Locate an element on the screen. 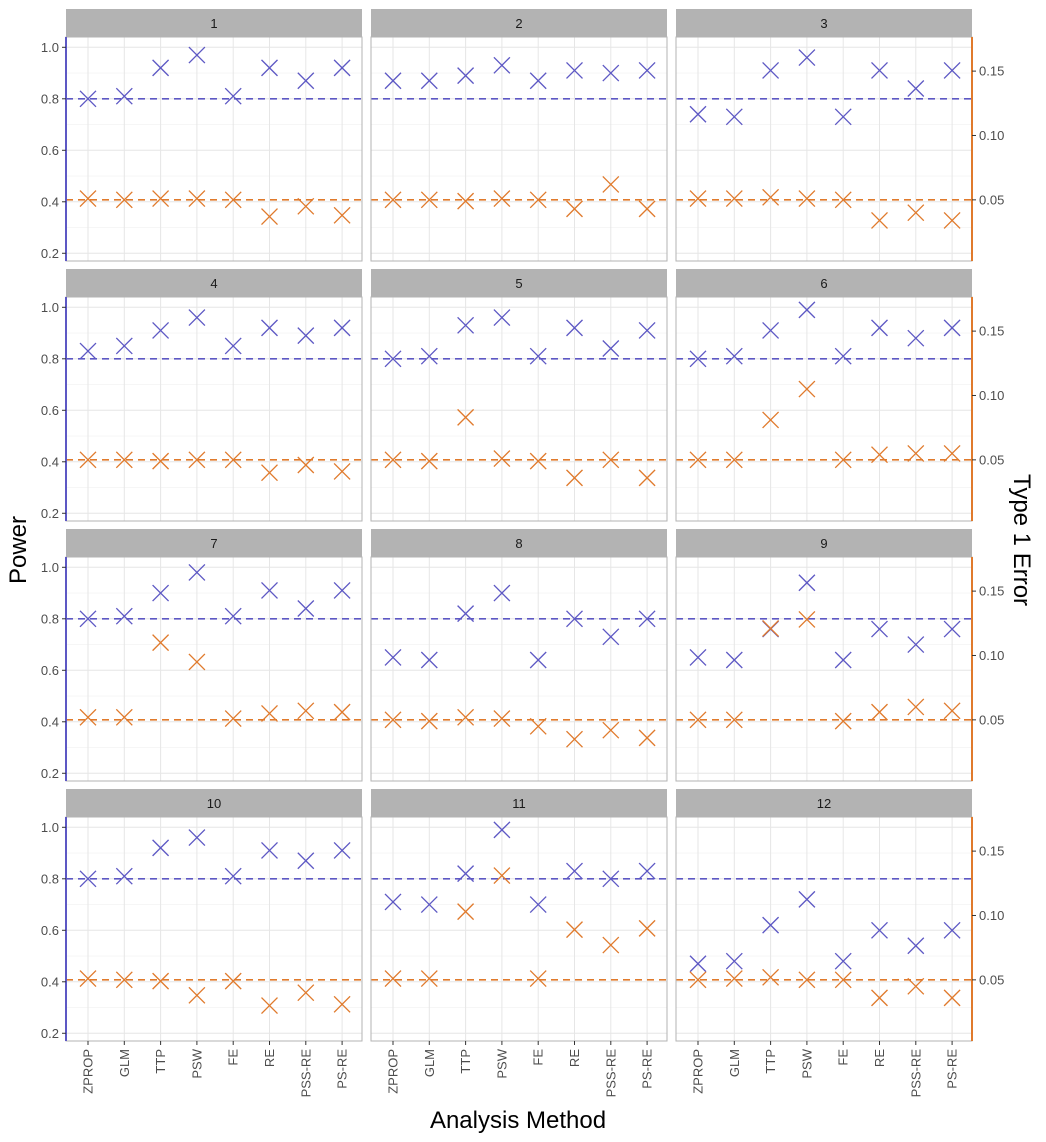  panel-11-power-point-glm-stroke-b is located at coordinates (429, 904).